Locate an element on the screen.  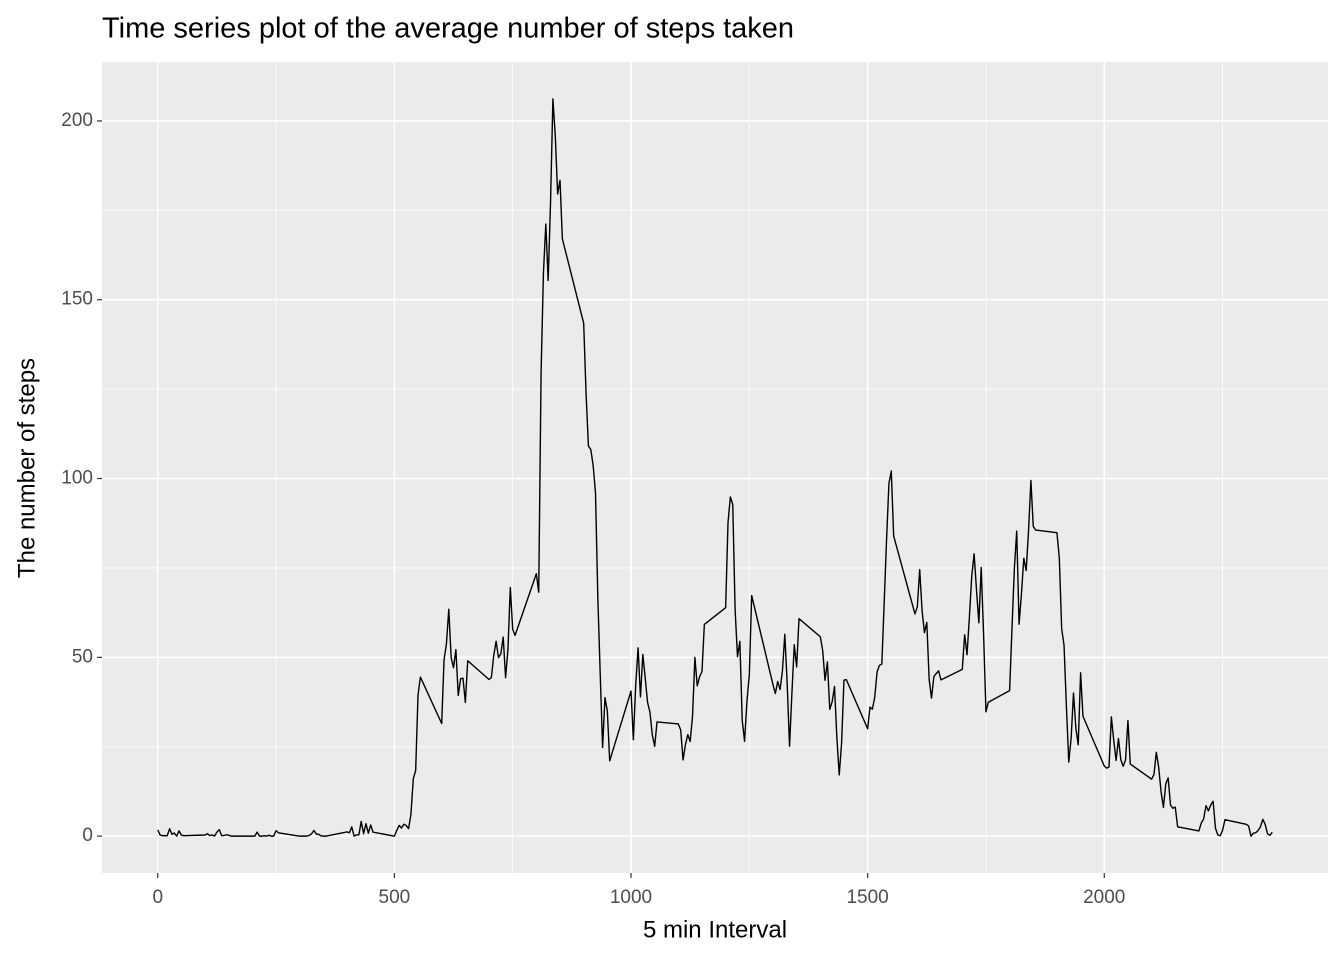
x-tick-label: 0 is located at coordinates (157, 897).